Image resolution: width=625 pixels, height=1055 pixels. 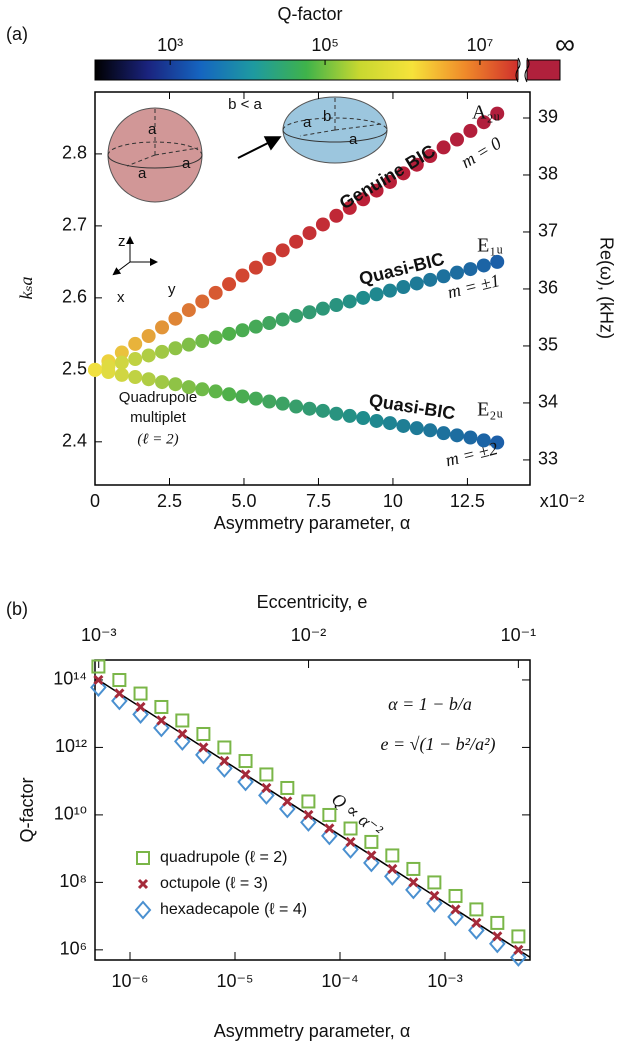 What do you see at coordinates (74, 225) in the screenshot?
I see `y-tick-label: 2.7` at bounding box center [74, 225].